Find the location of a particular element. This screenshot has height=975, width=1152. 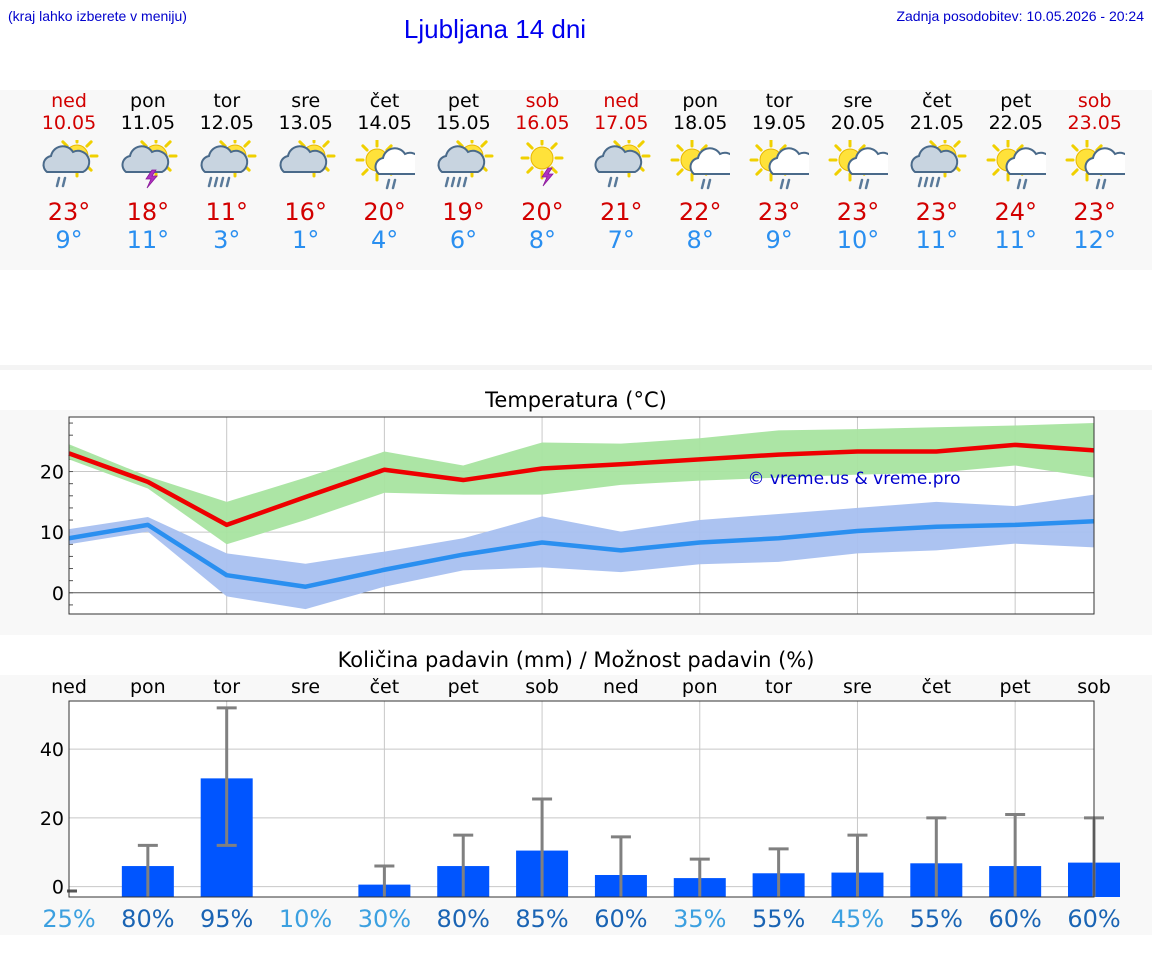

day-column: pon 18.05 22° 8° is located at coordinates (700, 172).